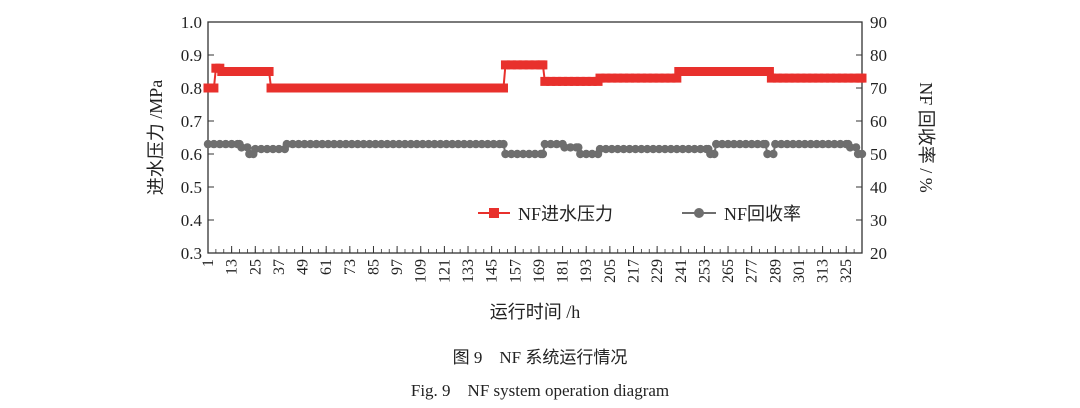  What do you see at coordinates (397, 267) in the screenshot?
I see `x-tick-label: 97` at bounding box center [397, 267].